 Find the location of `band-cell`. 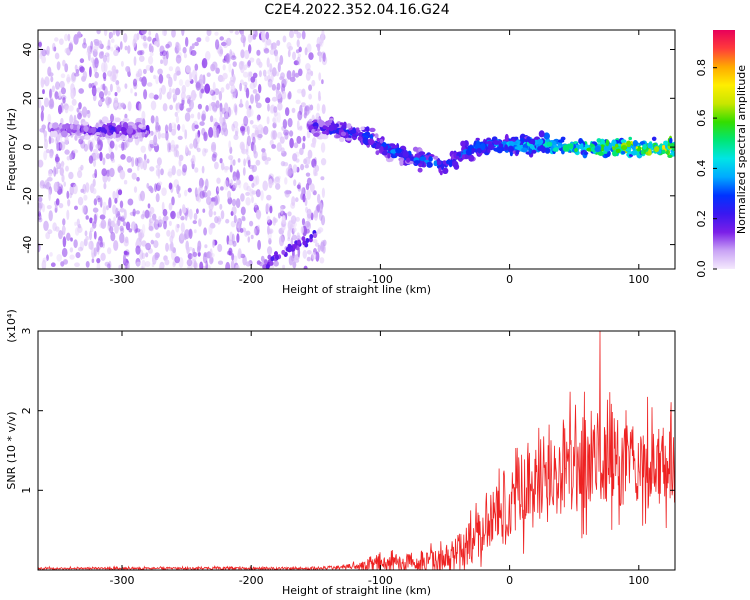

band-cell is located at coordinates (294, 246).